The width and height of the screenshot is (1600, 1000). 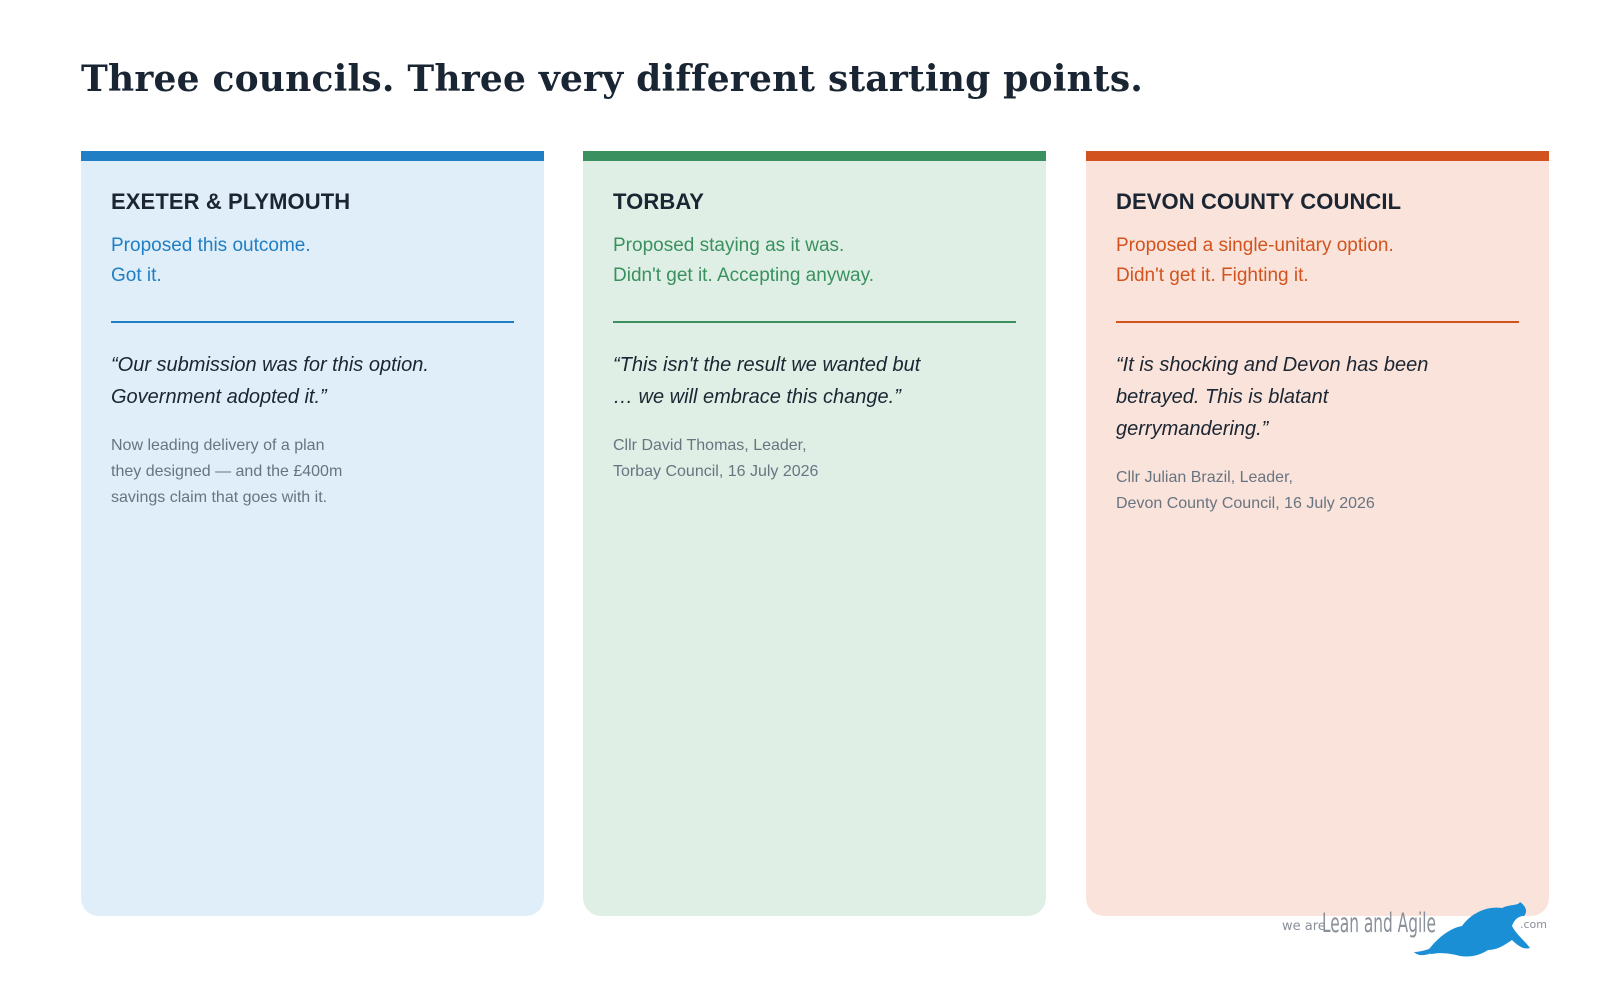 I want to click on card-note-line: Cllr Julian Brazil, Leader,, so click(x=1204, y=477).